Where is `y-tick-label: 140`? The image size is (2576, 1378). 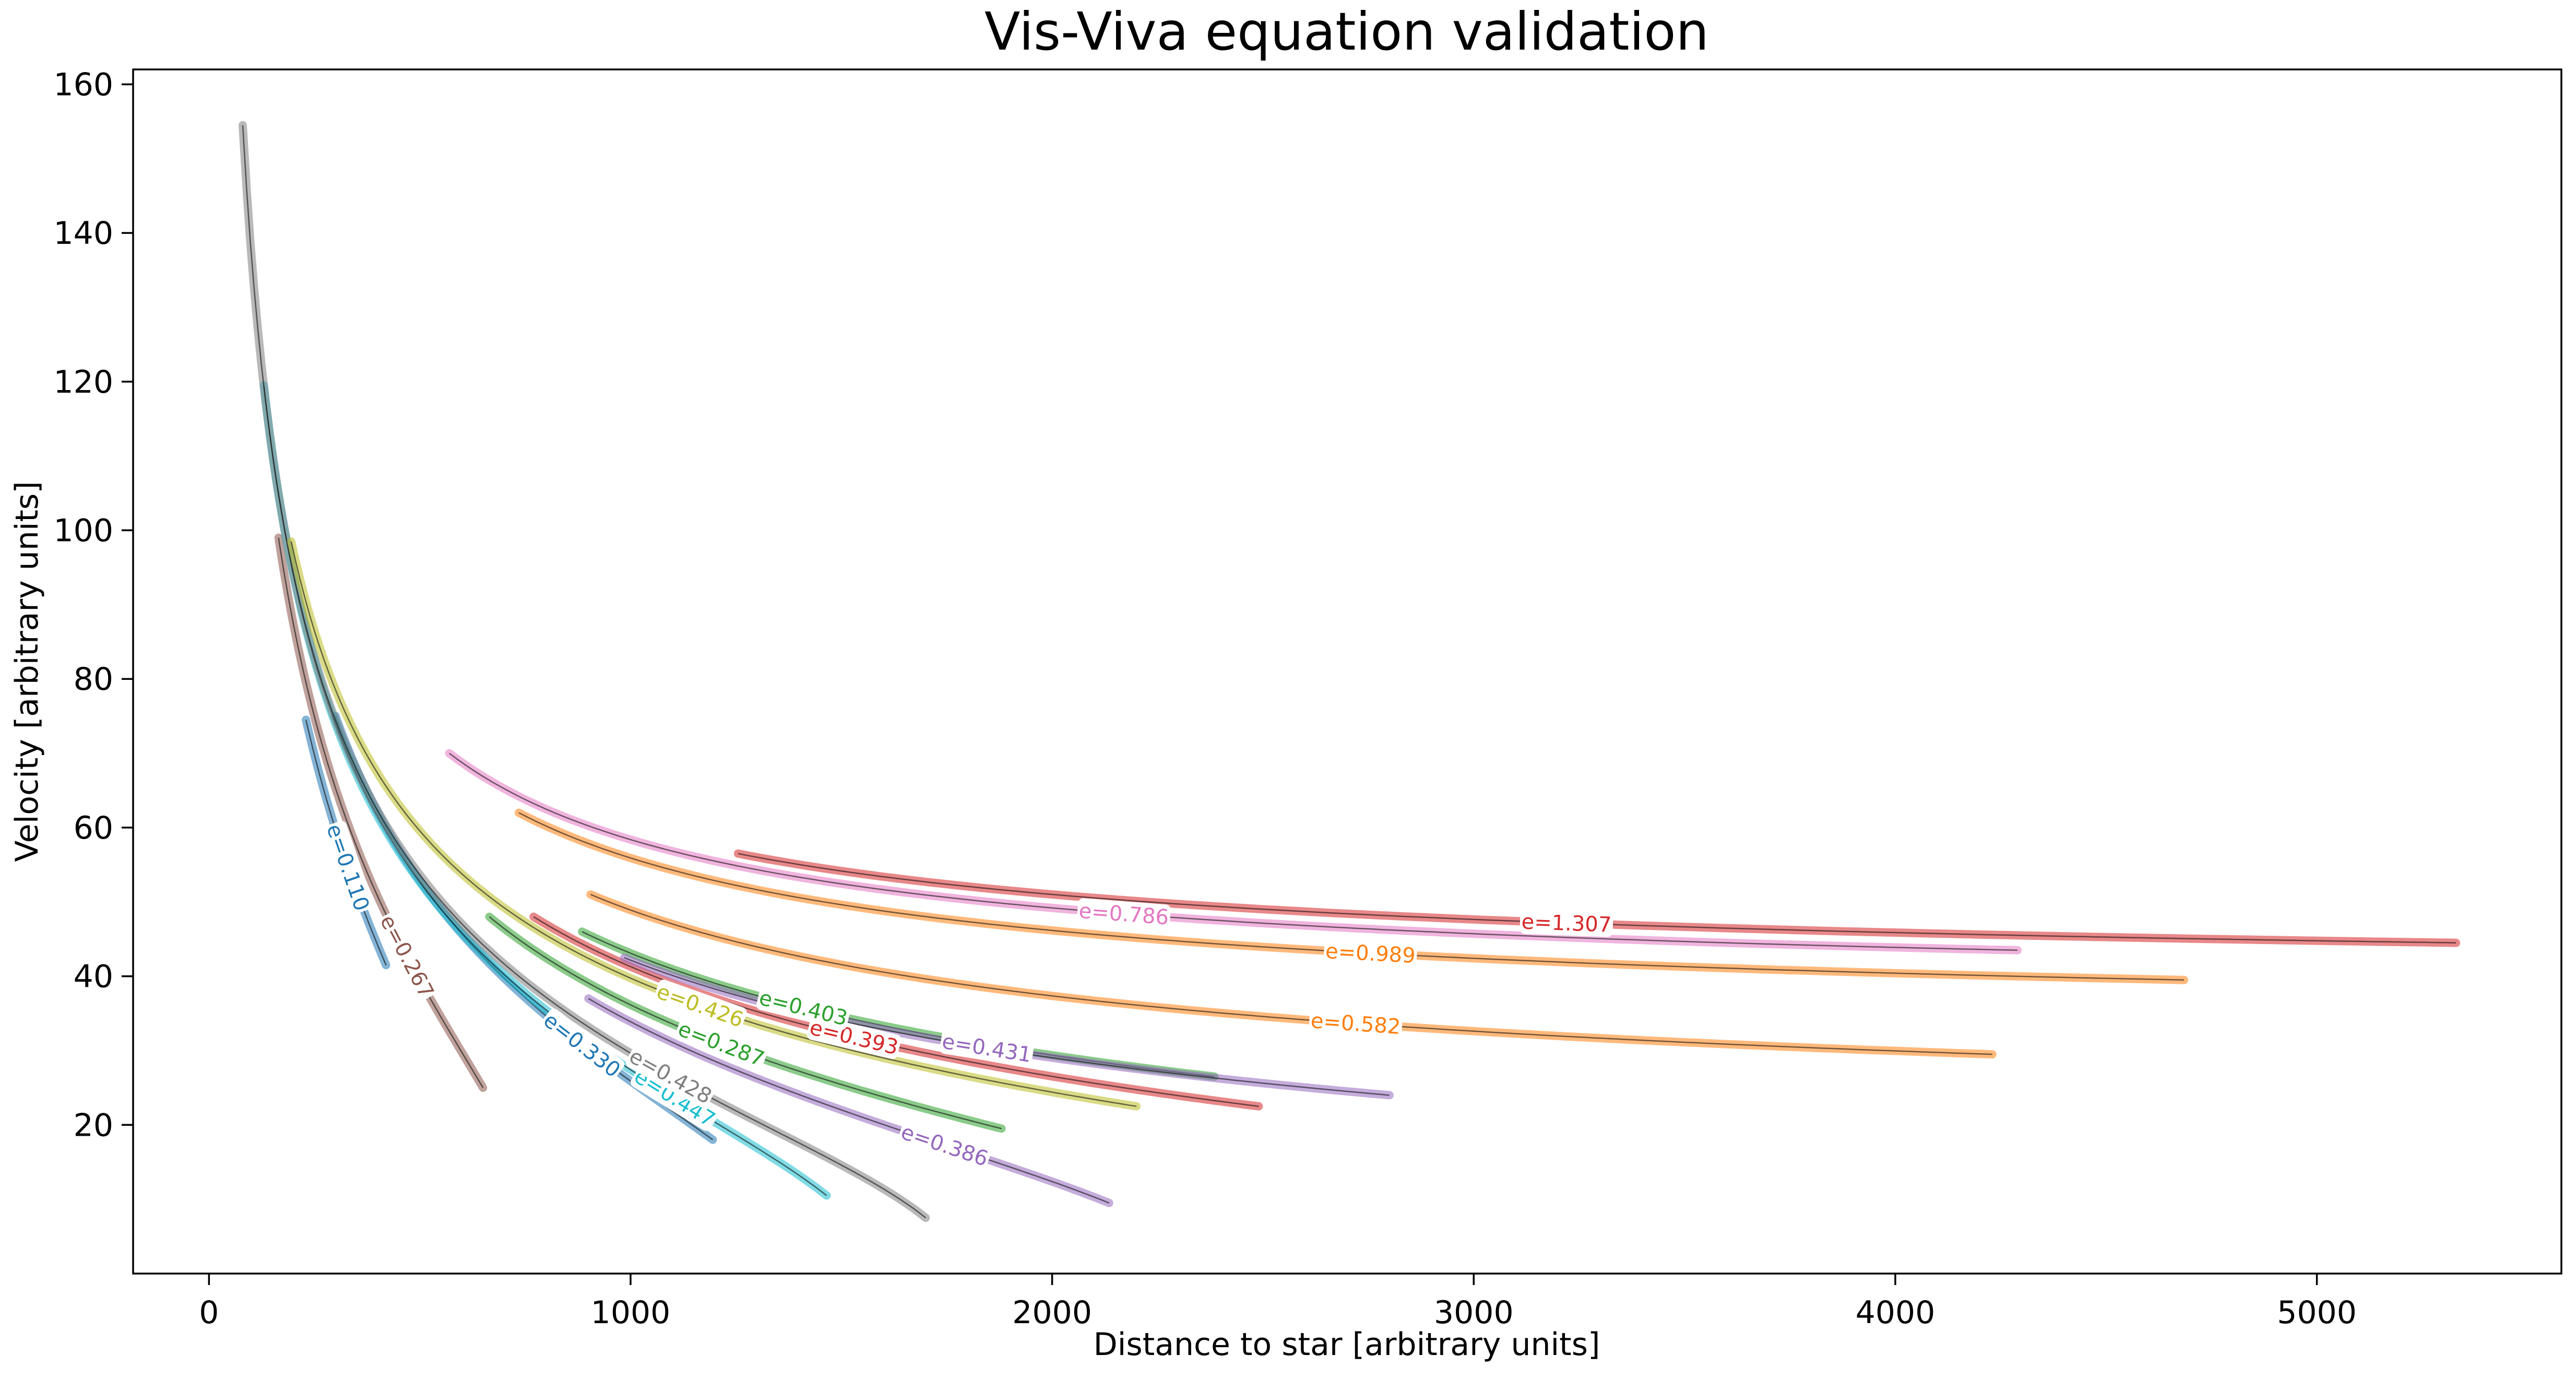
y-tick-label: 140 is located at coordinates (83, 233).